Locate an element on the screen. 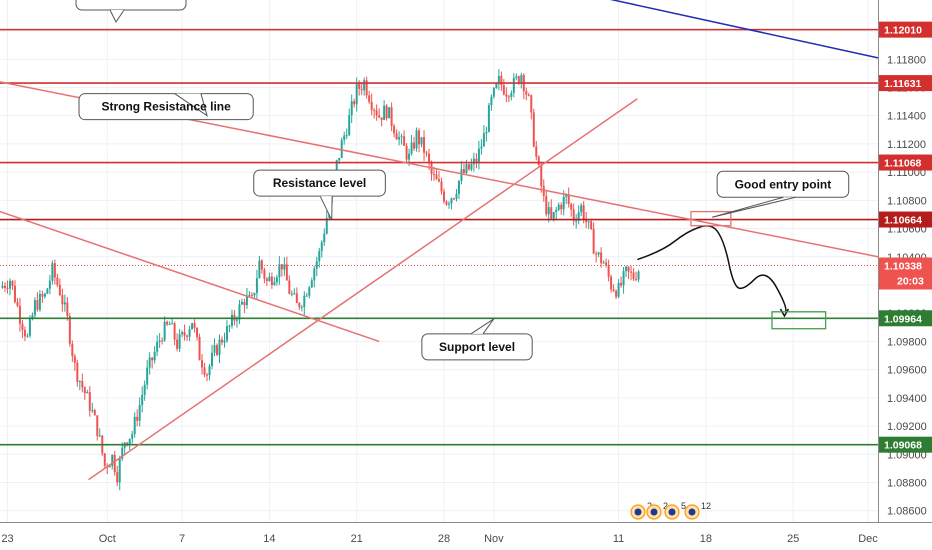 The height and width of the screenshot is (550, 932). event-flag-icon is located at coordinates (638, 512).